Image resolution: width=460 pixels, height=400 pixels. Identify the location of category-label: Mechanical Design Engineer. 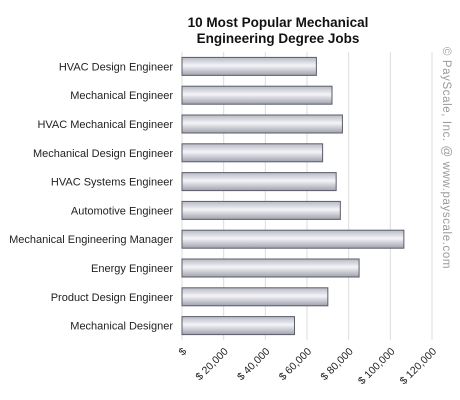
(103, 154).